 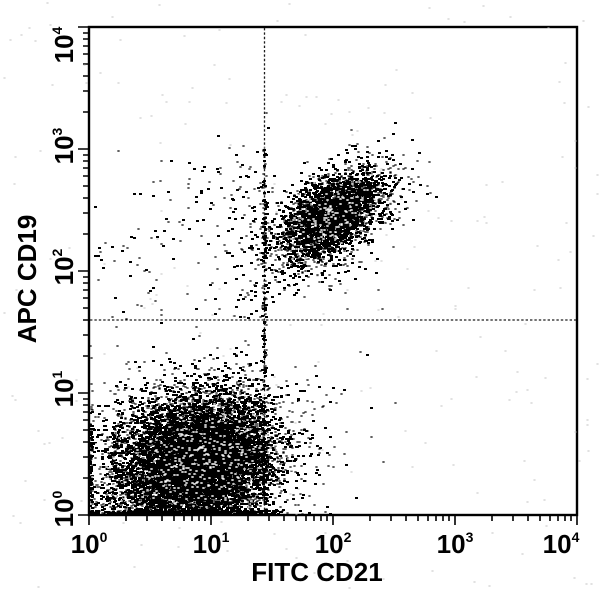 I want to click on svg-text: 100, so click(x=64, y=508).